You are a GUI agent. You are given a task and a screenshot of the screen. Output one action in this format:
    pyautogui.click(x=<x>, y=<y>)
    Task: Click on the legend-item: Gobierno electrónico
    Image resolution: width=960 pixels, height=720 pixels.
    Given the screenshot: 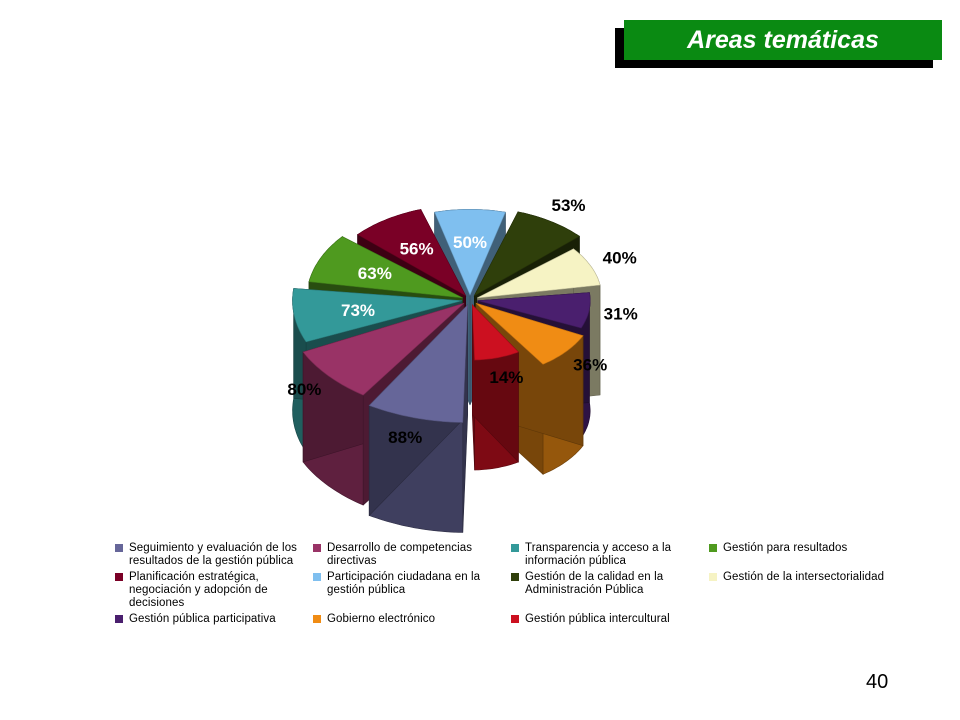 What is the action you would take?
    pyautogui.click(x=412, y=619)
    